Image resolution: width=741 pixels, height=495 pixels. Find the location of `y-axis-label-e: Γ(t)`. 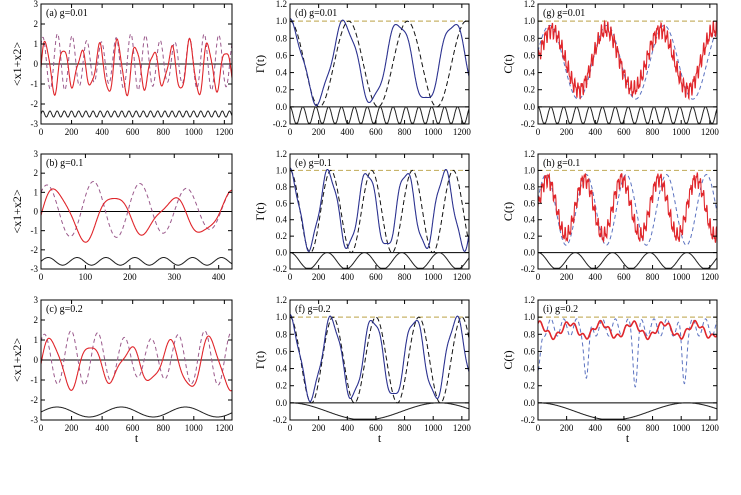

y-axis-label-e: Γ(t) is located at coordinates (260, 211).